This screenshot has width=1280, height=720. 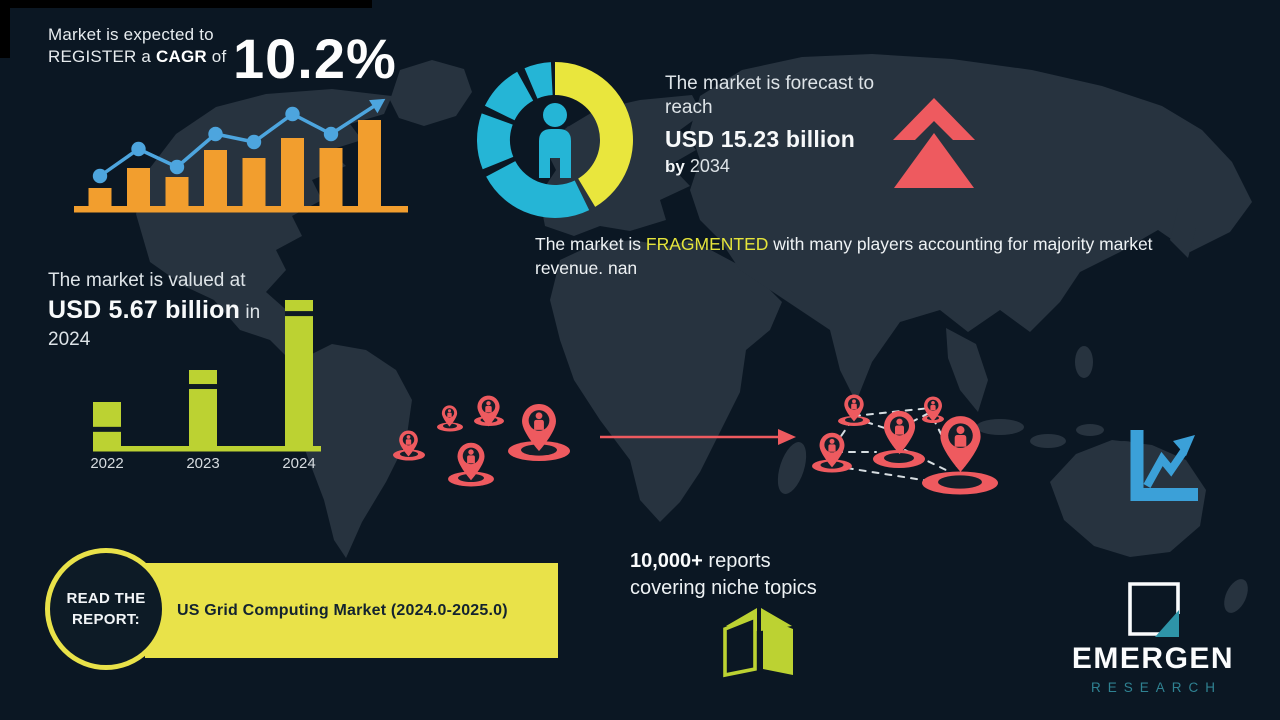 I want to click on trend-chart-icon, so click(x=1164, y=465).